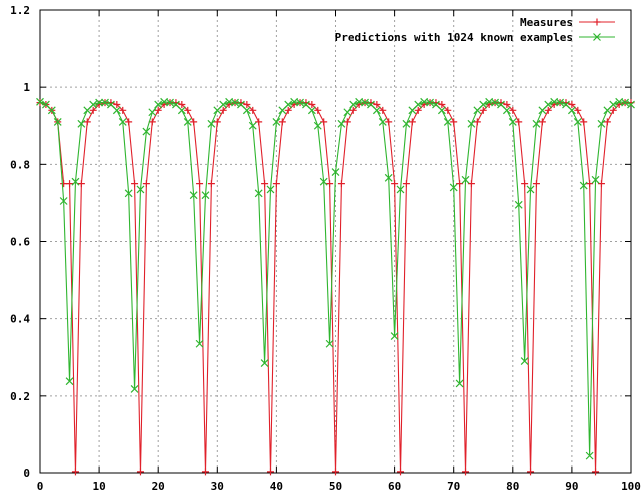  Describe the element at coordinates (394, 486) in the screenshot. I see `x-tick-label: 60` at that location.